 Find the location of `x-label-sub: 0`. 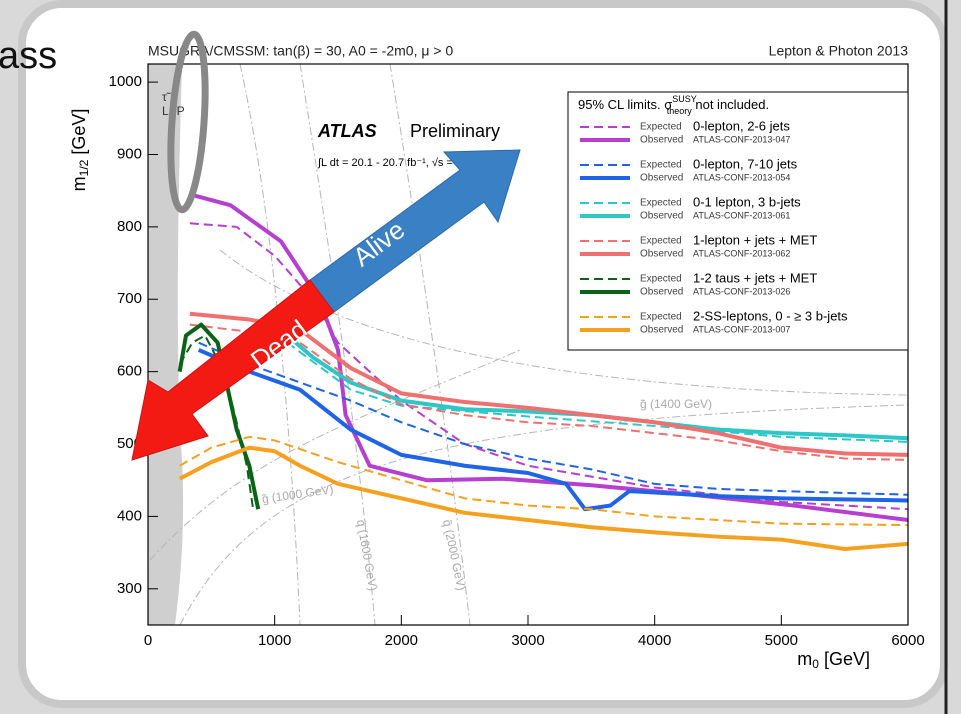

x-label-sub: 0 is located at coordinates (815, 664).